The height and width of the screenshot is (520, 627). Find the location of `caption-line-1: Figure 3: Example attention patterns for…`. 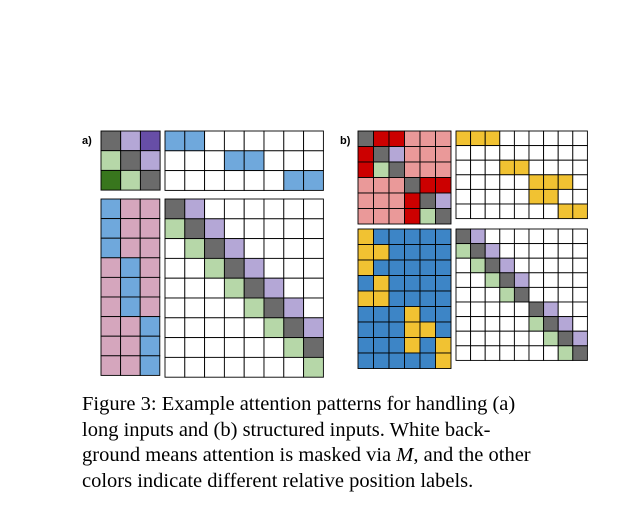

caption-line-1: Figure 3: Example attention patterns for… is located at coordinates (299, 404).